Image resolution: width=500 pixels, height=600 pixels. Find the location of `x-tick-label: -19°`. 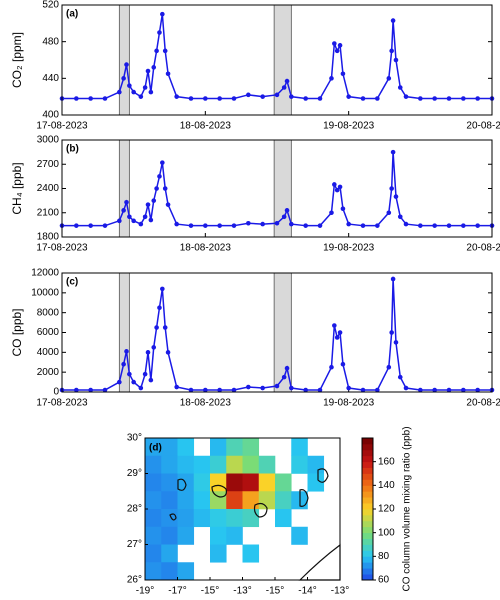

x-tick-label: -19° is located at coordinates (145, 591).